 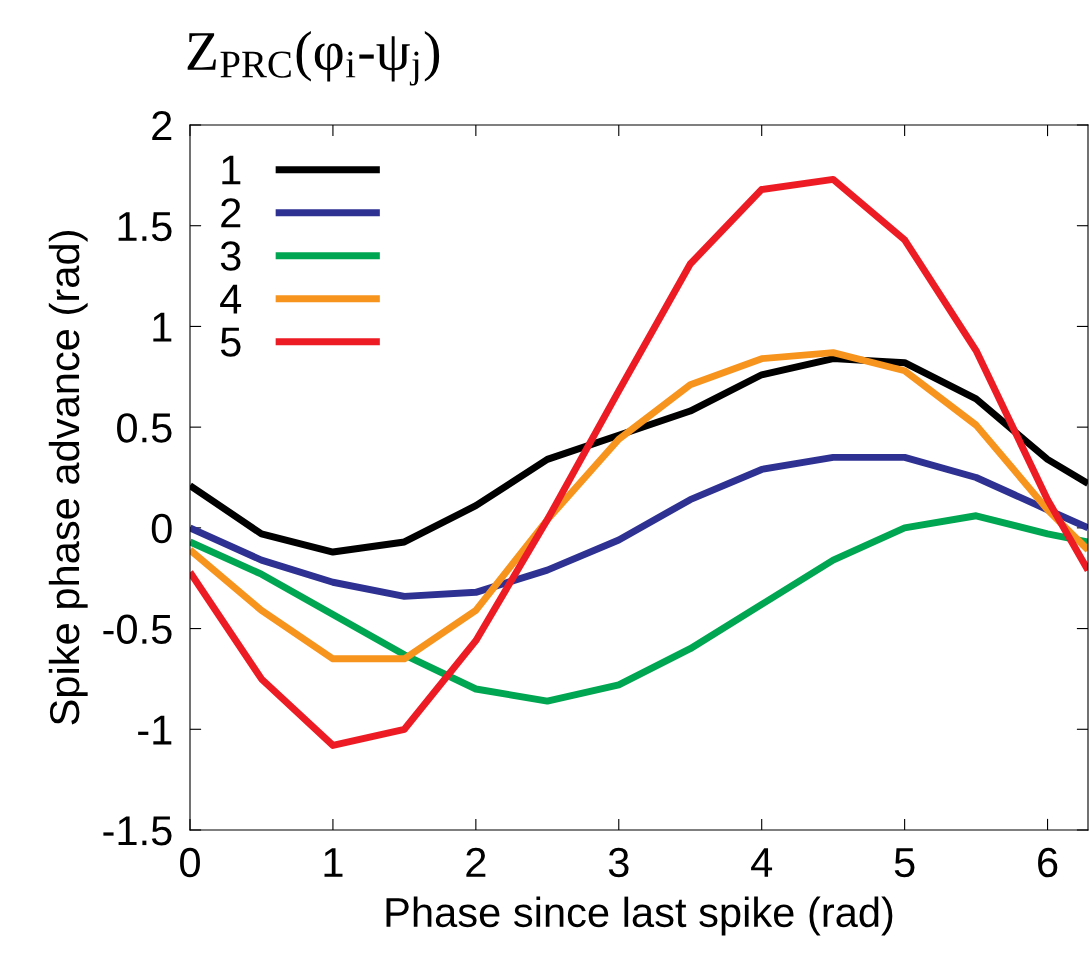 What do you see at coordinates (162, 126) in the screenshot?
I see `y-tick-label: 2` at bounding box center [162, 126].